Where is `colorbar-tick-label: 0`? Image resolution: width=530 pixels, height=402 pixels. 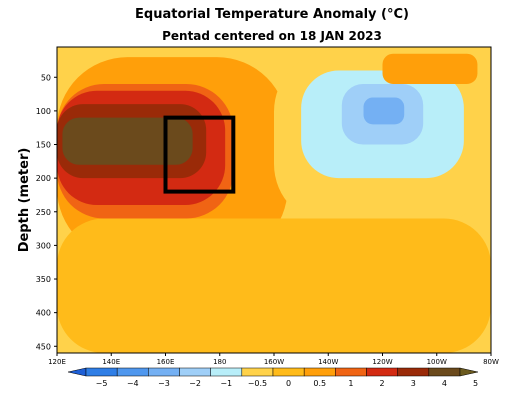 colorbar-tick-label: 0 is located at coordinates (288, 383).